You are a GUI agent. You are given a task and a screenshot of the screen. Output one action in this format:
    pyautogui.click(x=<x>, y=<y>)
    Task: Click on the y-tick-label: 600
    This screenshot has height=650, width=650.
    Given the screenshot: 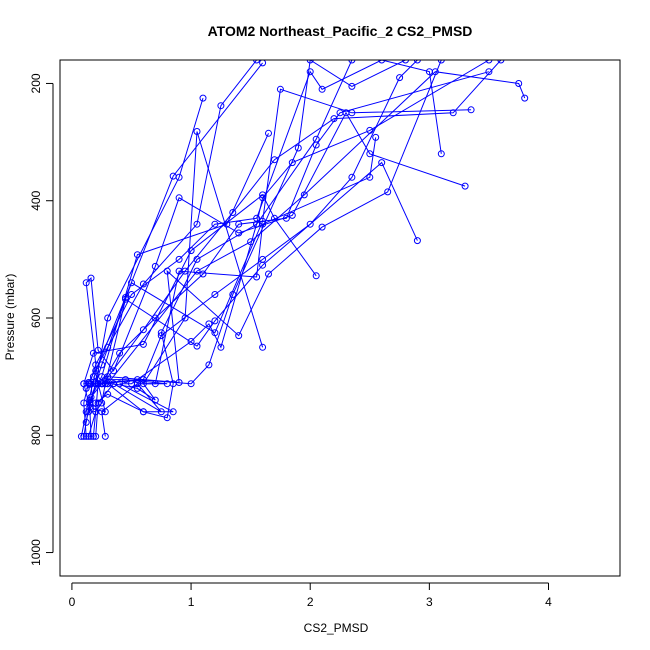 What is the action you would take?
    pyautogui.click(x=36, y=318)
    